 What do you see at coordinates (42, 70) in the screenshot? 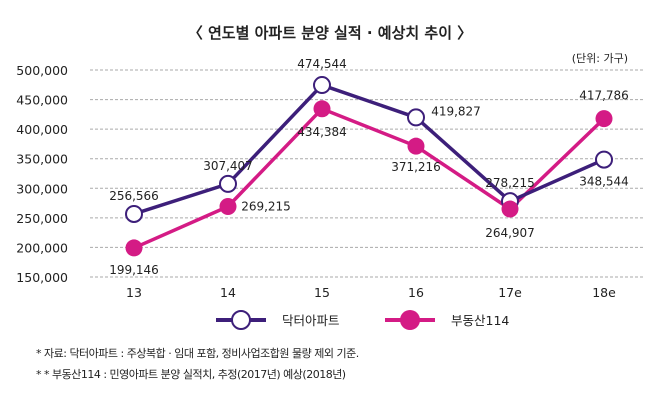
I see `y-tick-label: 500,000` at bounding box center [42, 70].